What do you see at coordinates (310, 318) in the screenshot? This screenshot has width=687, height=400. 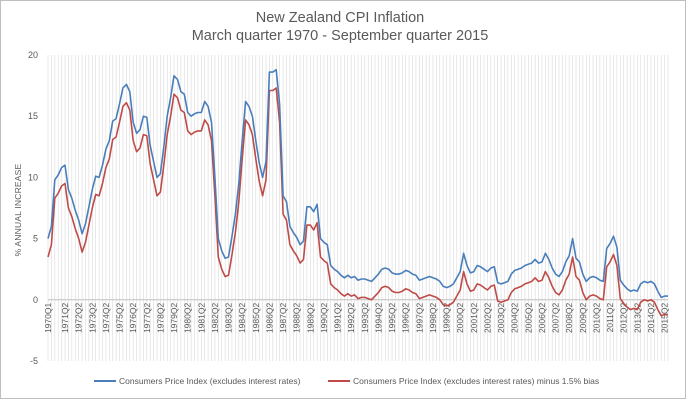 I see `x-tick-label: 1989Q2` at bounding box center [310, 318].